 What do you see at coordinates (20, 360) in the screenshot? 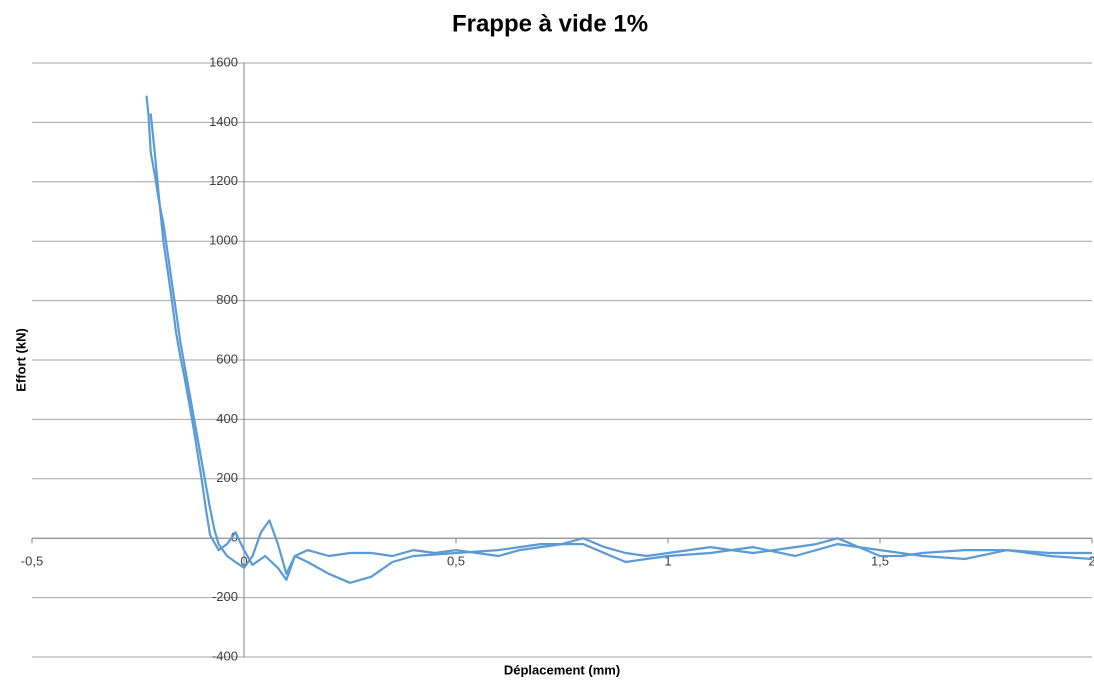
I see `y-axis-title: Effort (kN)` at bounding box center [20, 360].